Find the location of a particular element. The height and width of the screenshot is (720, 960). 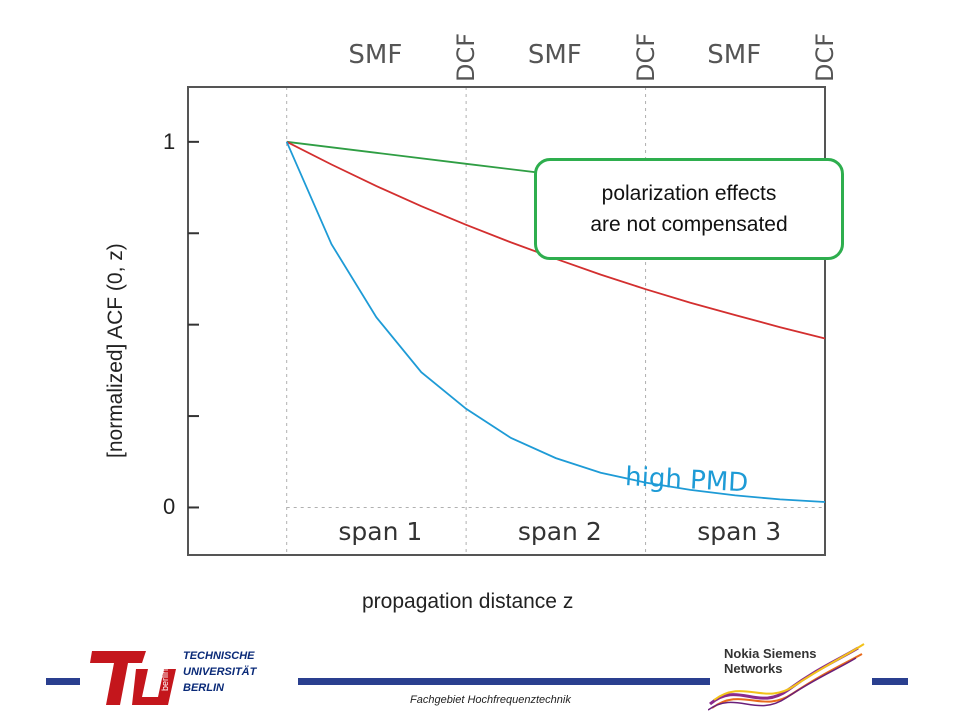

span-label: span 3 is located at coordinates (739, 531).